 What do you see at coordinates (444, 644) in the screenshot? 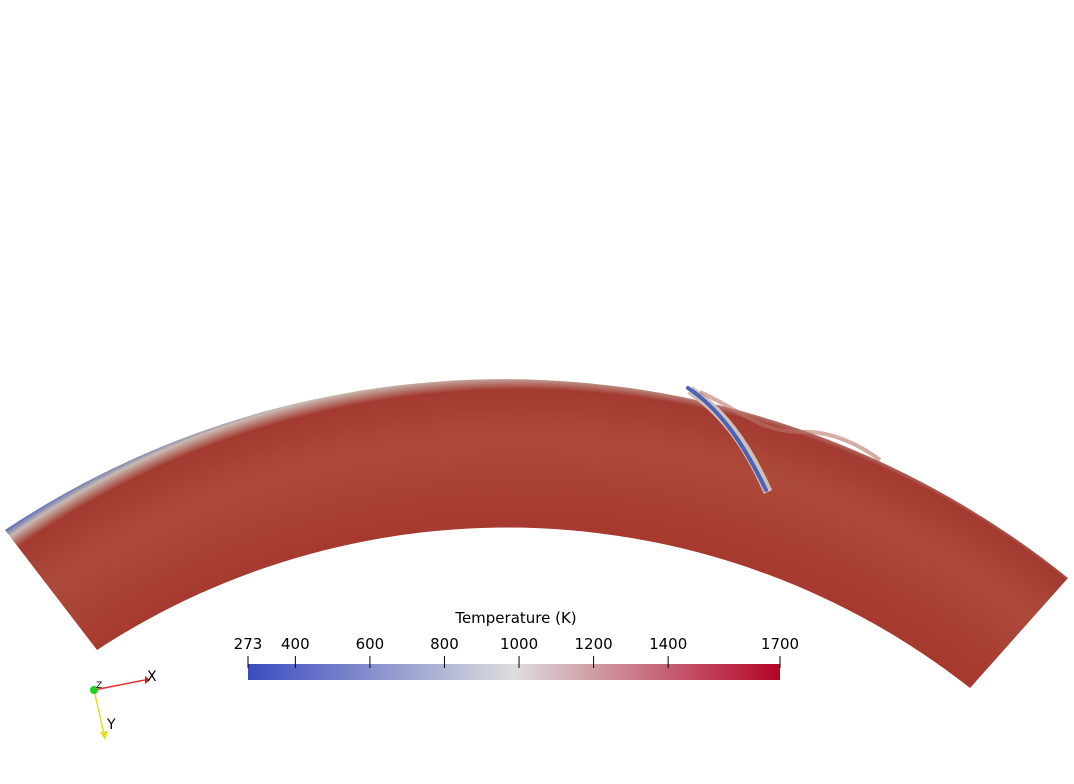
I see `tick-label: 800` at bounding box center [444, 644].